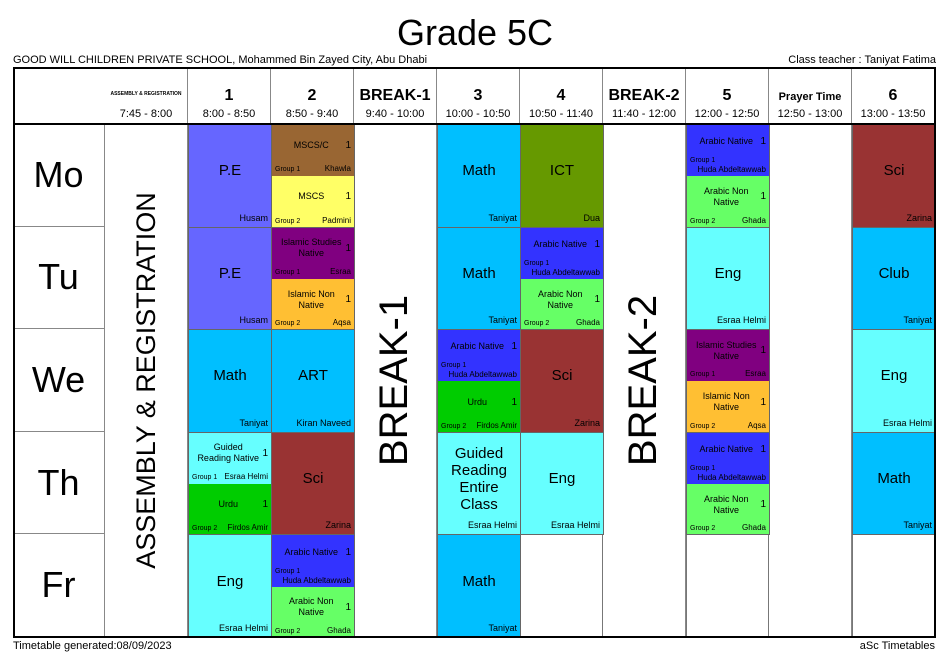 The width and height of the screenshot is (950, 672). What do you see at coordinates (230, 528) in the screenshot?
I see `lesson-group-row: Group 2 Firdos Amir` at bounding box center [230, 528].